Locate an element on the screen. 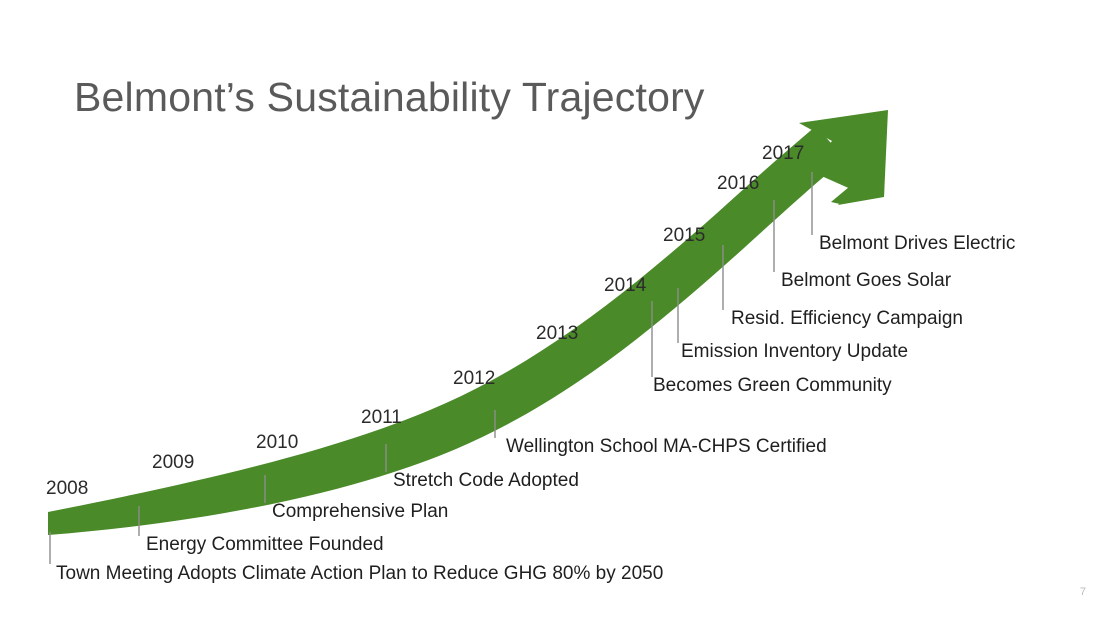 Image resolution: width=1102 pixels, height=620 pixels. event-label: Comprehensive Plan is located at coordinates (360, 511).